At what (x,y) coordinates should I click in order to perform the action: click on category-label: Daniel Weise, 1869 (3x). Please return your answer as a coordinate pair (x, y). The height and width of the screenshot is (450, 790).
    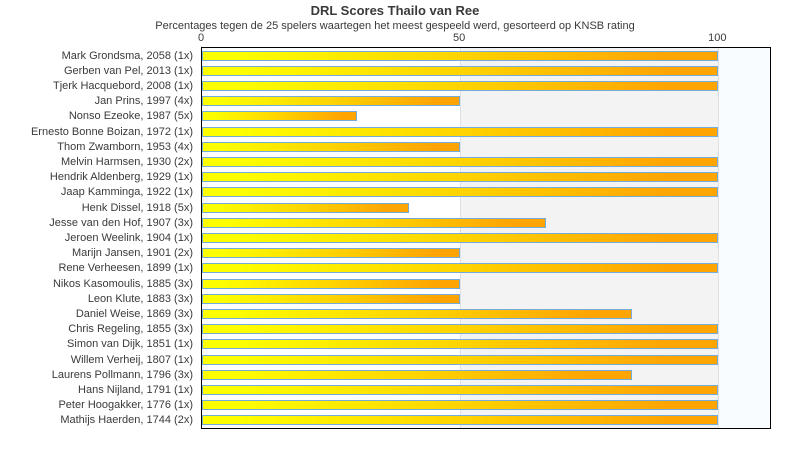
    Looking at the image, I should click on (134, 314).